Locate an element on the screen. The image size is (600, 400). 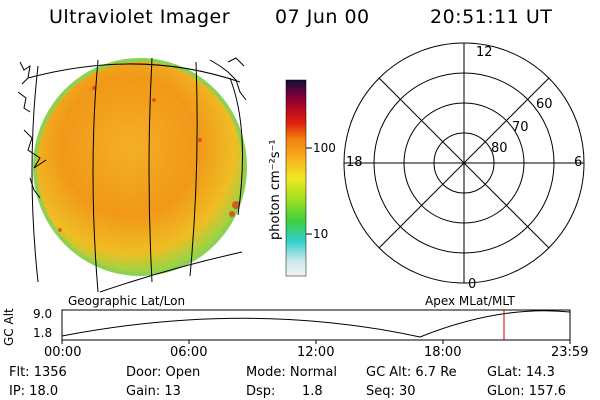
altitude-ytick-top: 9.0 is located at coordinates (43, 314).